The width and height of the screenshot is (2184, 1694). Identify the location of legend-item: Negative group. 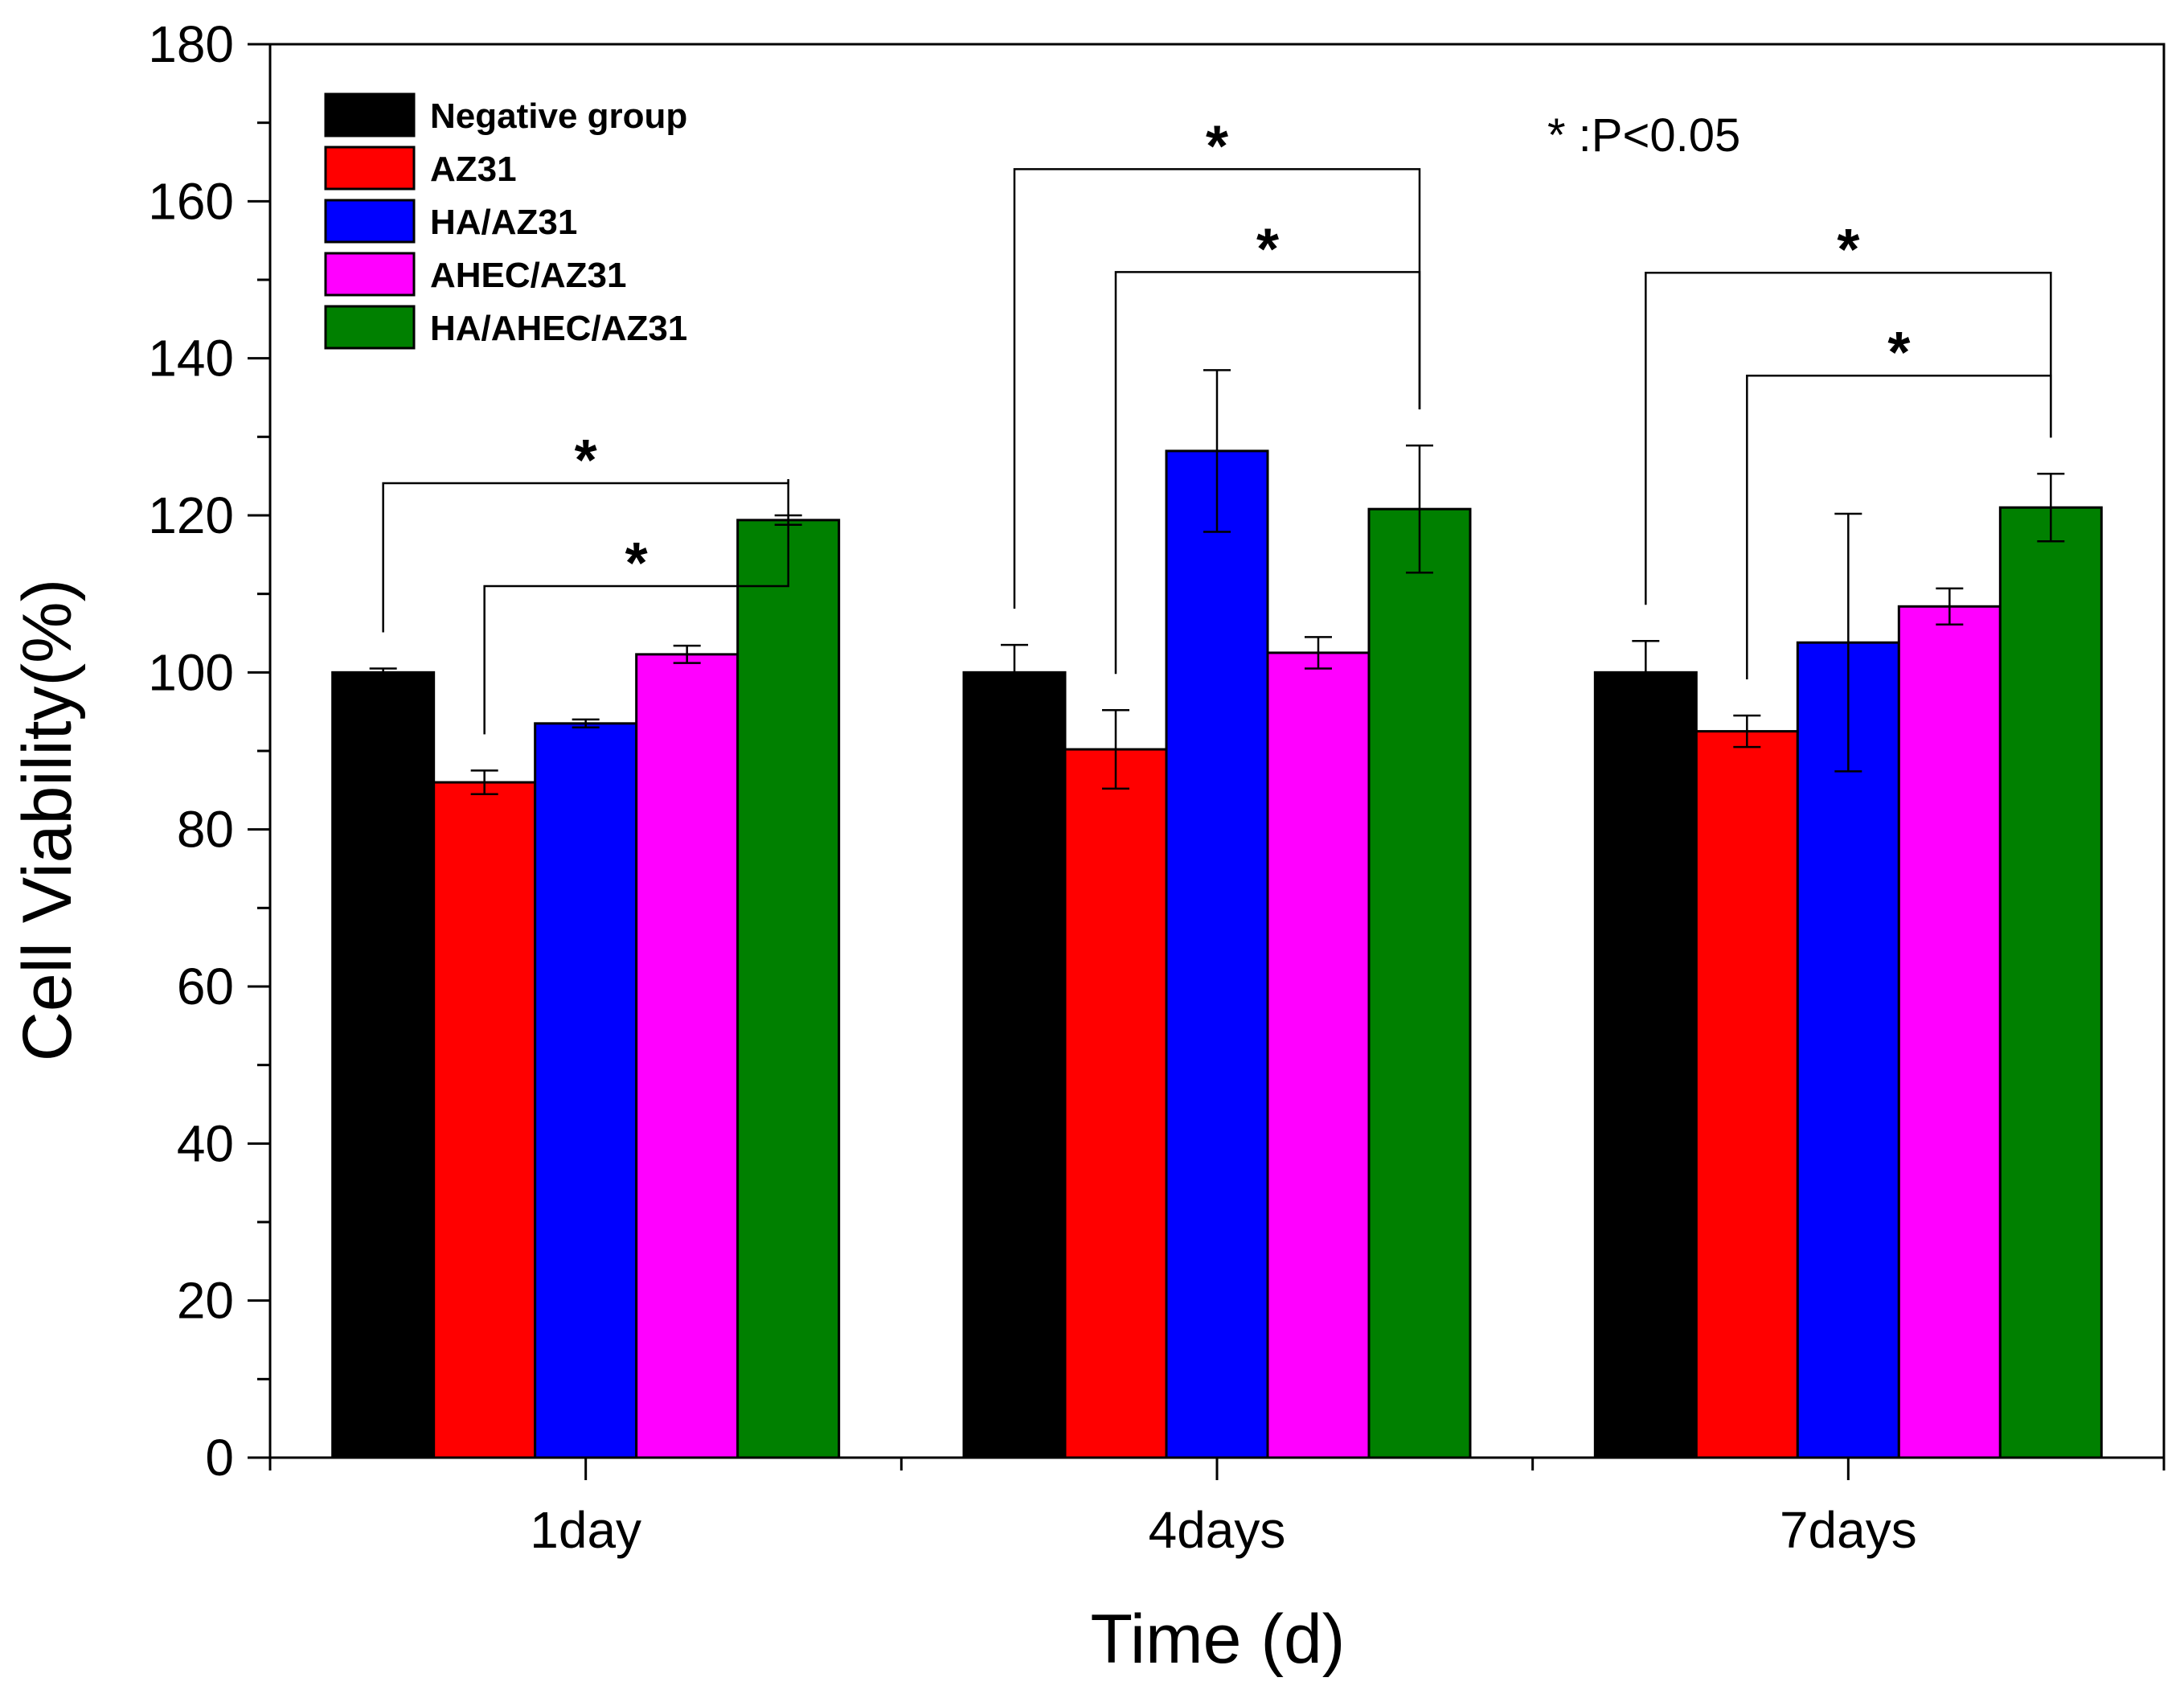
(505, 115).